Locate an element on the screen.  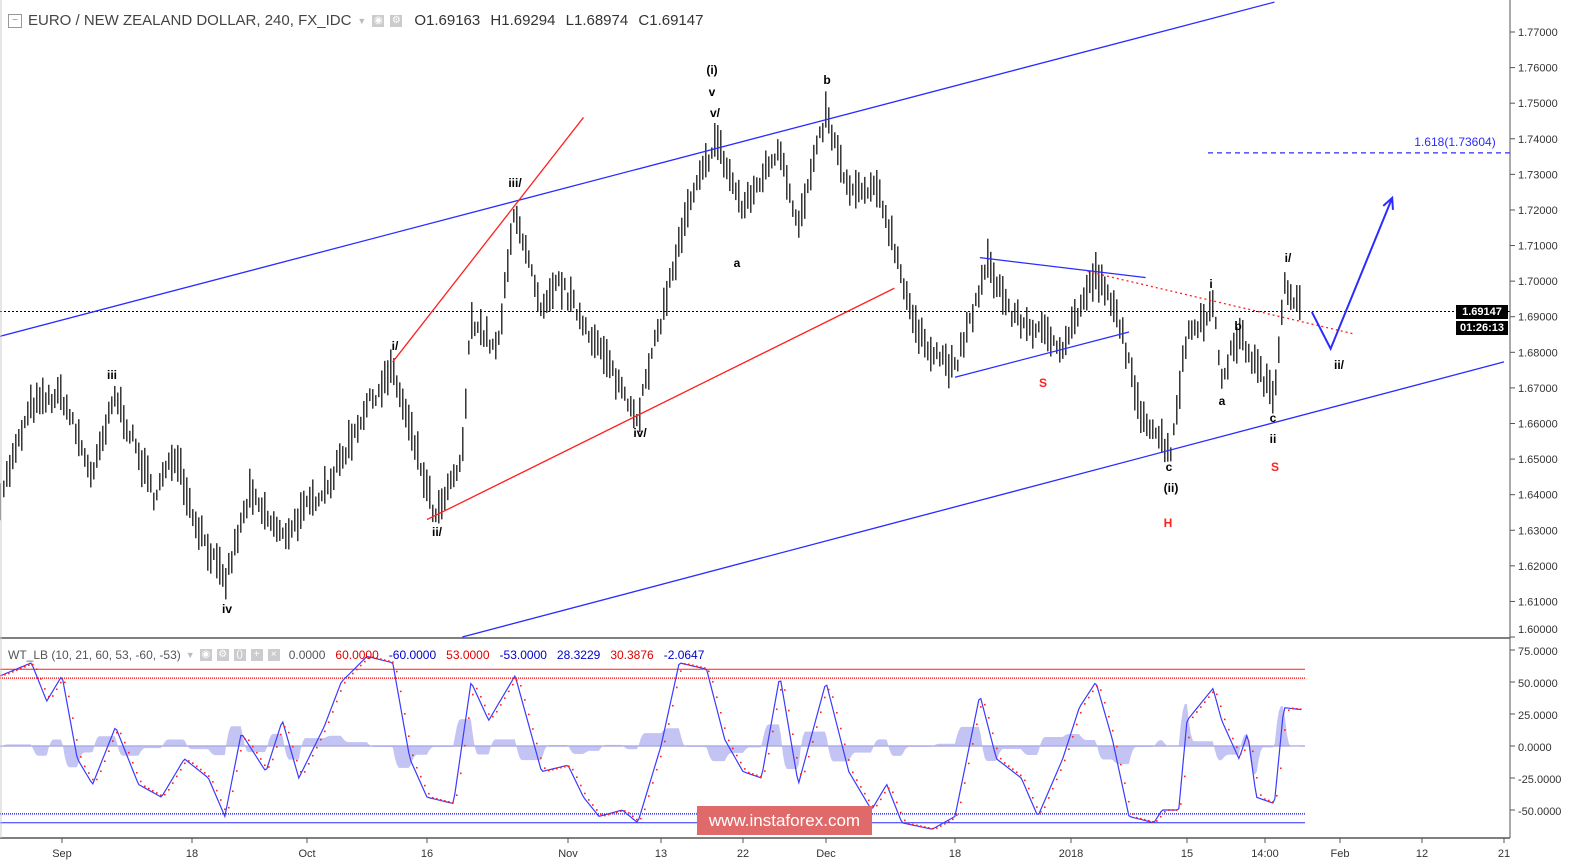
wave-label: ii is located at coordinates (1273, 439).